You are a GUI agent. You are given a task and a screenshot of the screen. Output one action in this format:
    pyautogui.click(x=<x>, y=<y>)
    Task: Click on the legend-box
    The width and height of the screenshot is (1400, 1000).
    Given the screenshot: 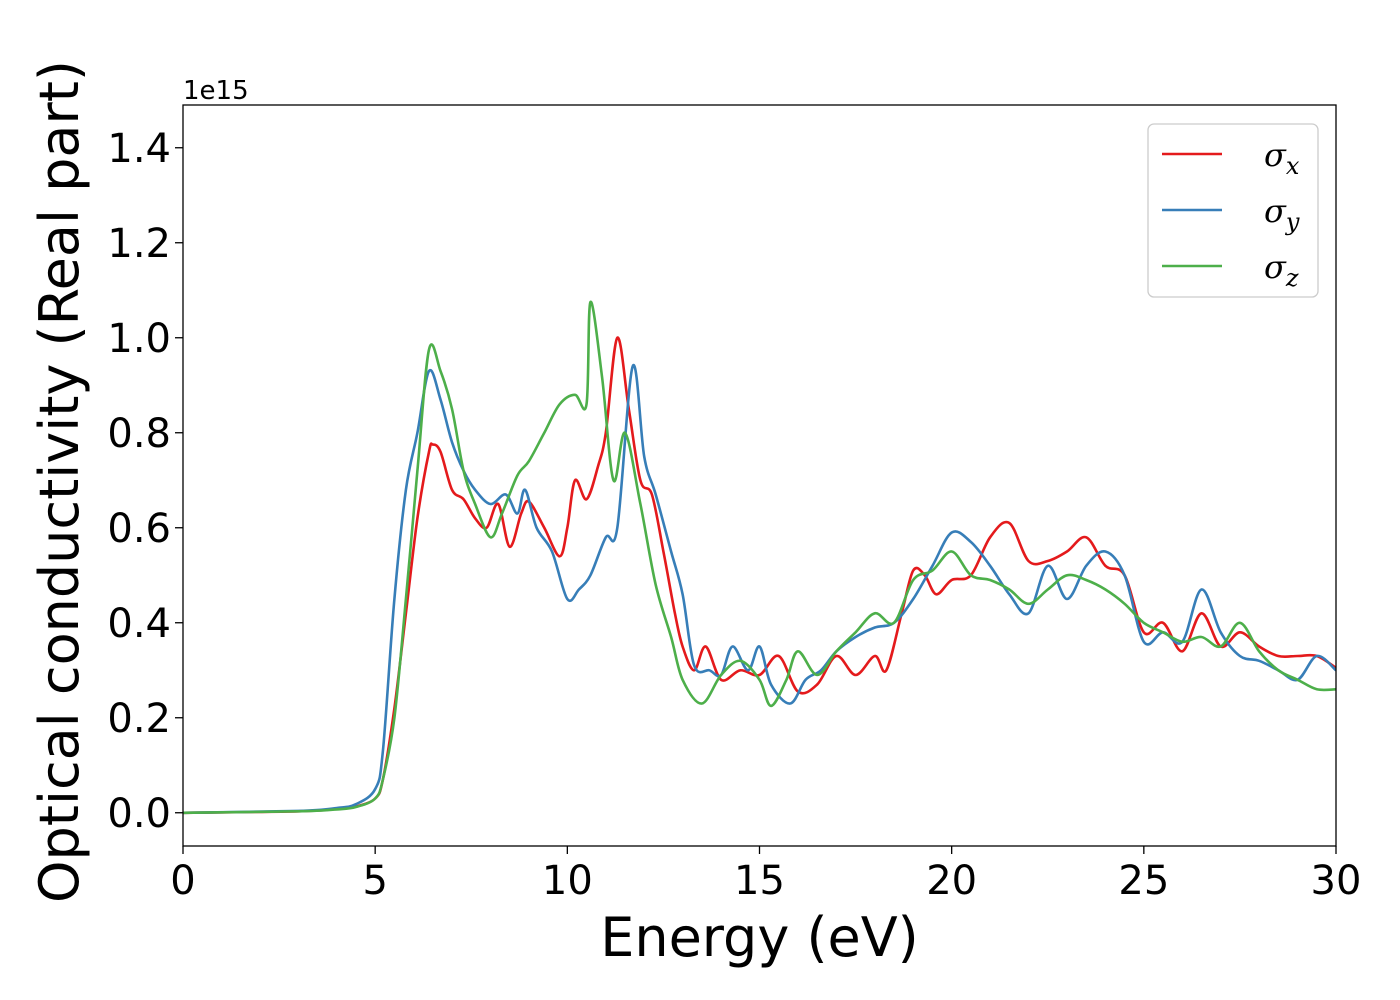 What is the action you would take?
    pyautogui.click(x=1233, y=210)
    